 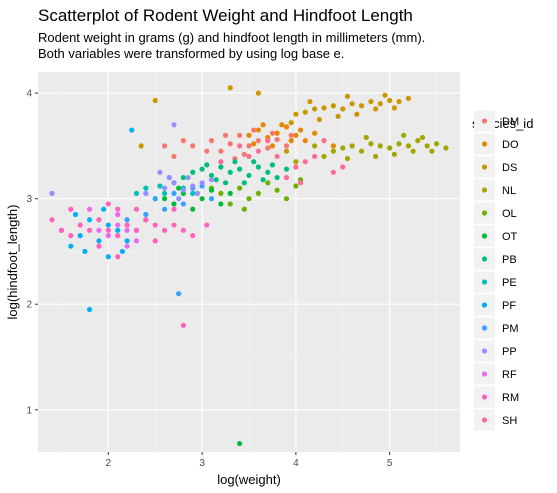 What do you see at coordinates (202, 463) in the screenshot?
I see `x-tick-label: 3` at bounding box center [202, 463].